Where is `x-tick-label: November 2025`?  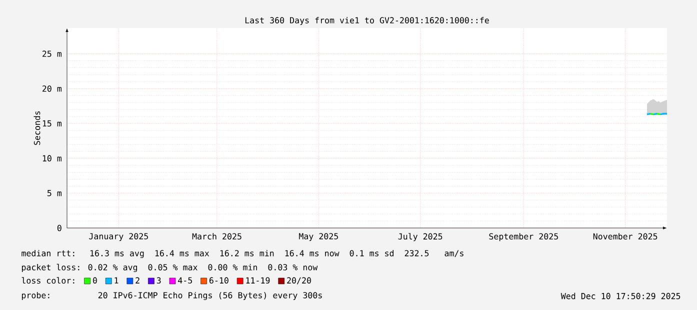
x-tick-label: November 2025 is located at coordinates (625, 236).